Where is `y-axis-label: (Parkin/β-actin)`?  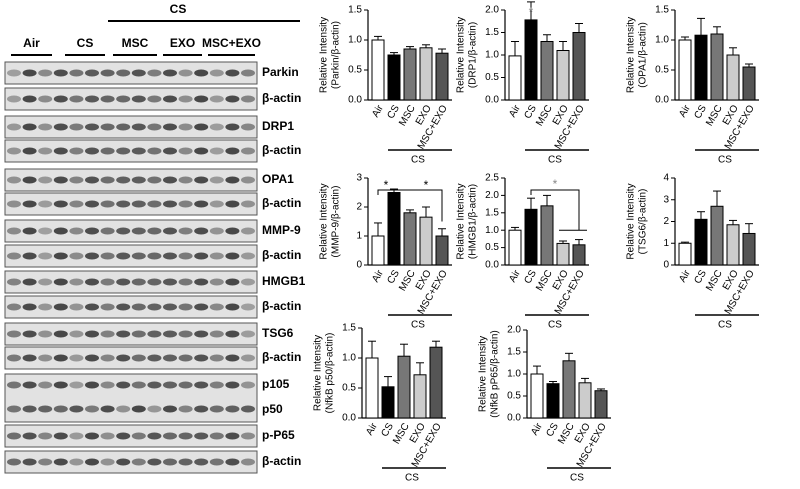
y-axis-label: (Parkin/β-actin) is located at coordinates (336, 55).